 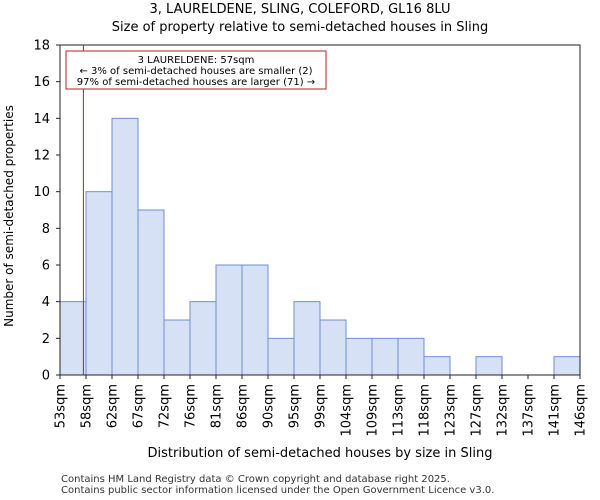 I want to click on x-tick-label: 99sqm, so click(x=321, y=406).